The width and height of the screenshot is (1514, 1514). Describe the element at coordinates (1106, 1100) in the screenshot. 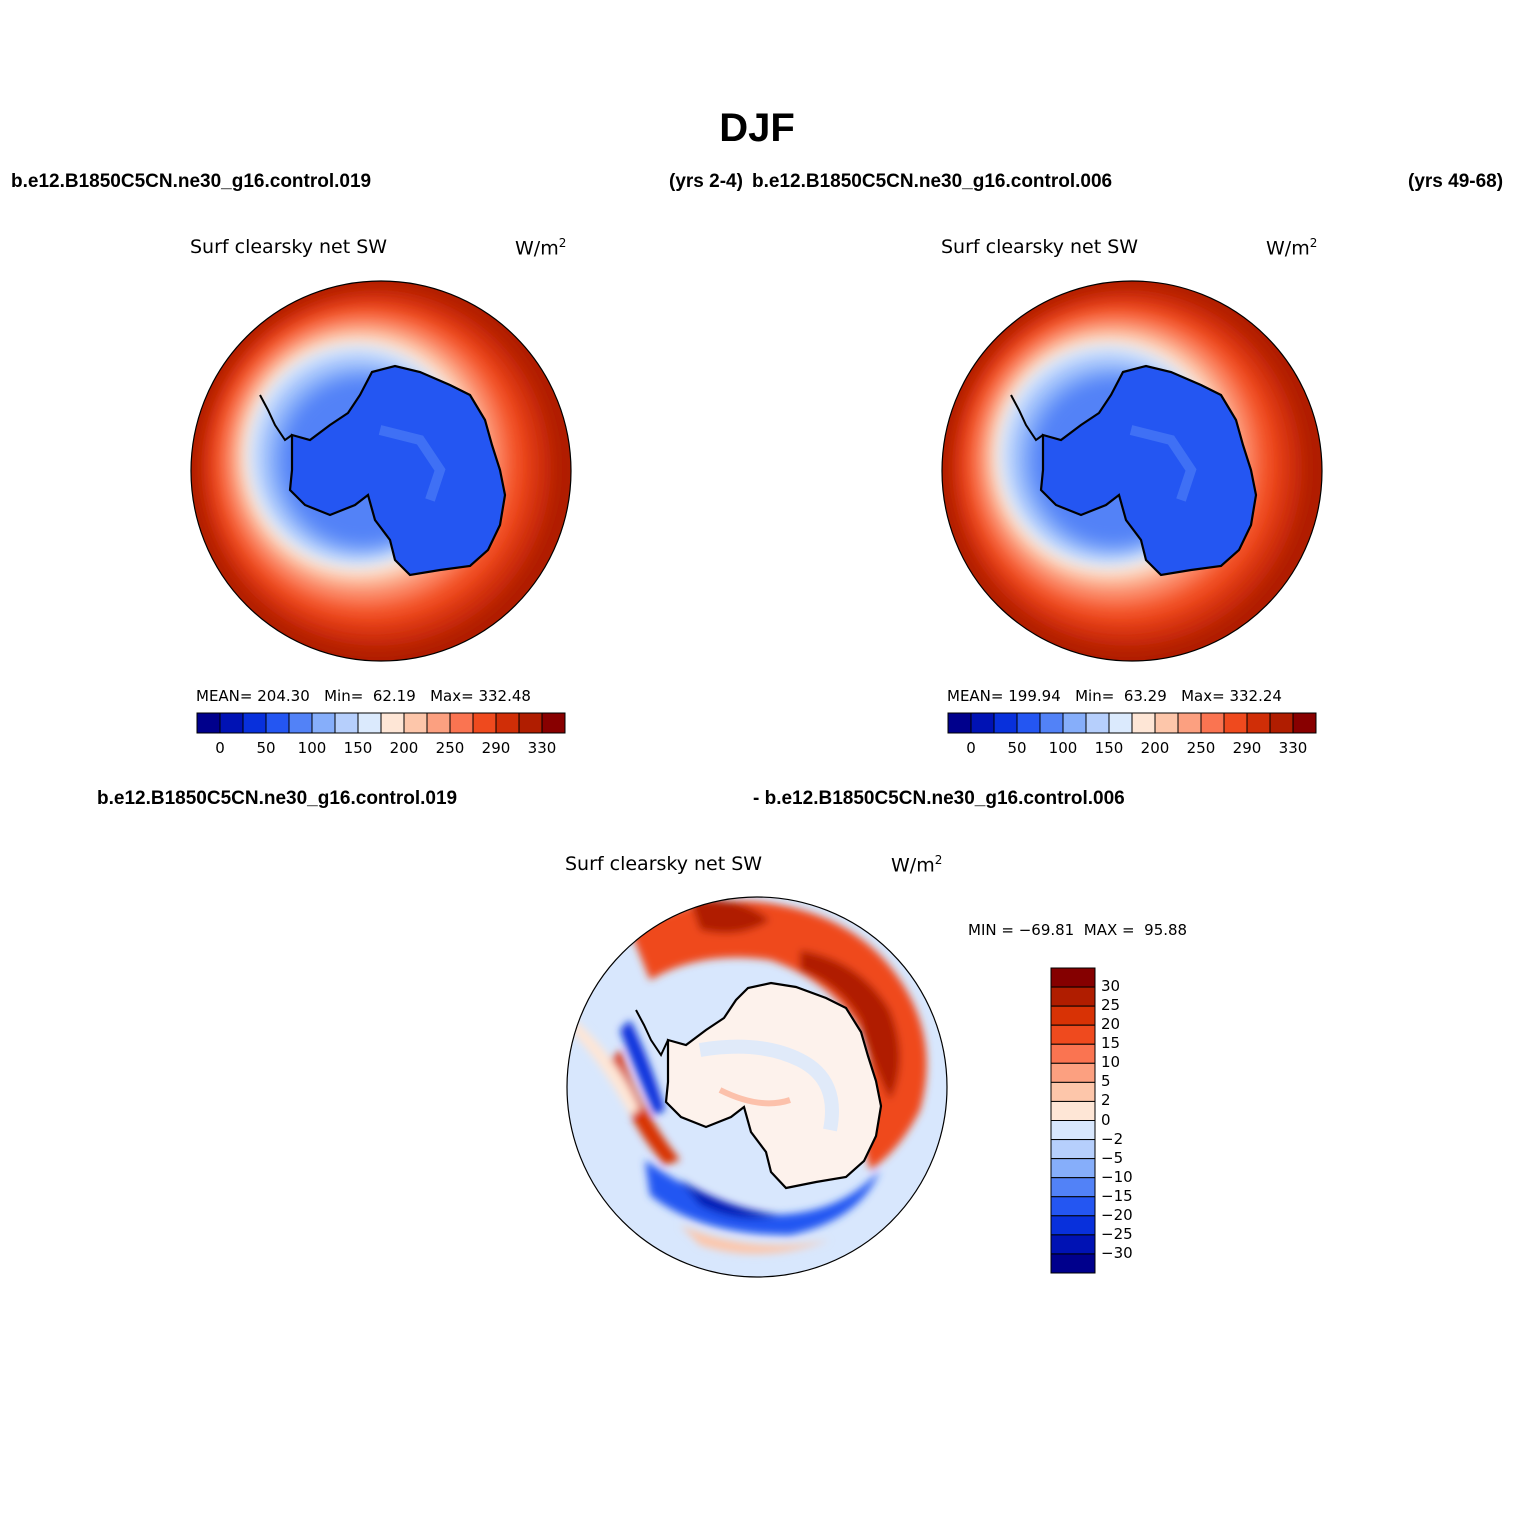

I see `colorbar-tick-label: 2` at that location.